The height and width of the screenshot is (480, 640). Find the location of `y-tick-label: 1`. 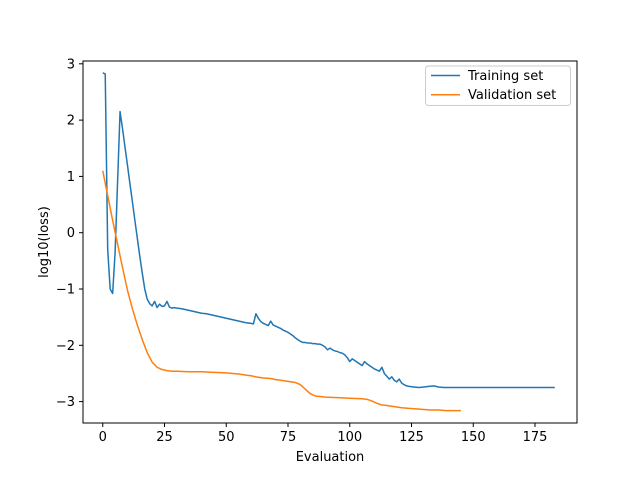

y-tick-label: 1 is located at coordinates (71, 177).